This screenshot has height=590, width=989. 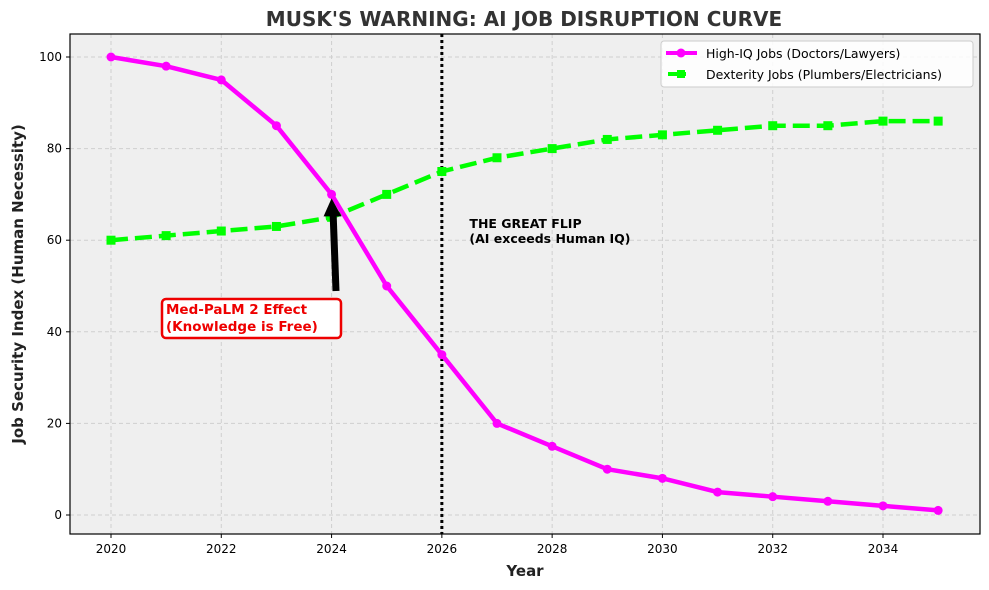 What do you see at coordinates (331, 549) in the screenshot?
I see `x-tick-label: 2024` at bounding box center [331, 549].